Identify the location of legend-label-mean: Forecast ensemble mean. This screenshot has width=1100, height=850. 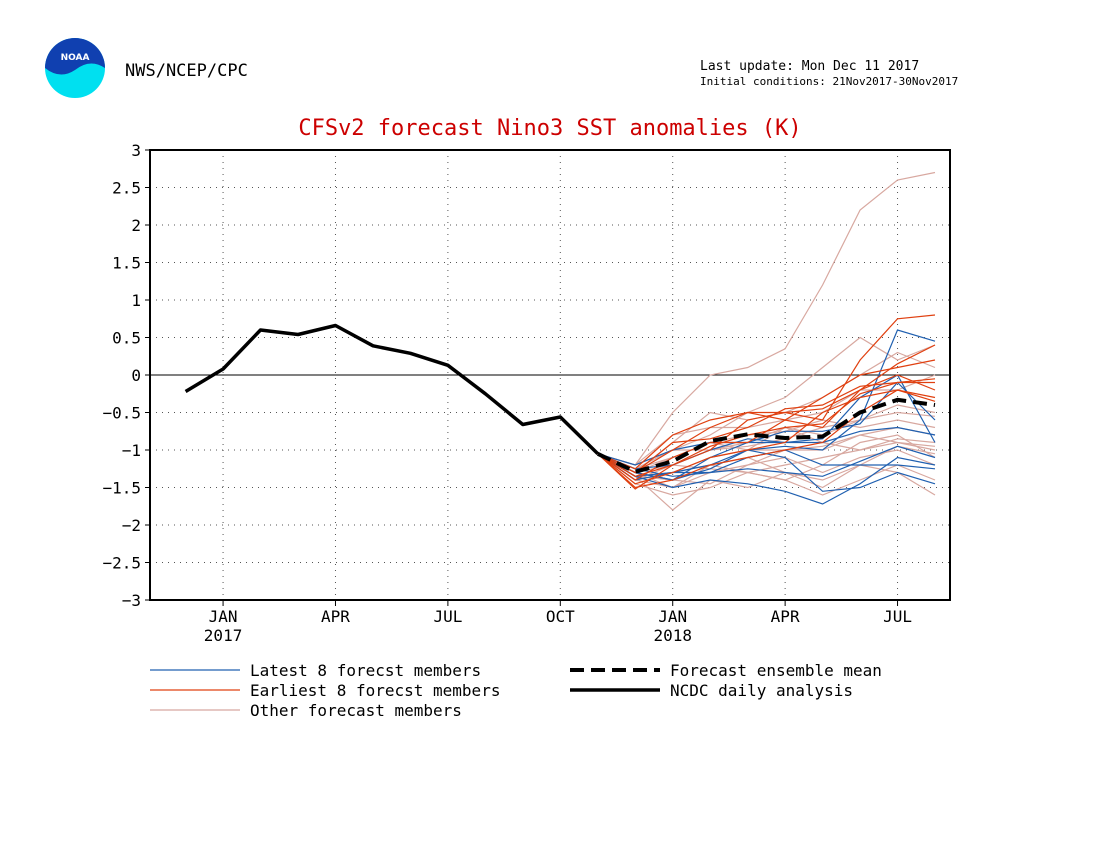
(776, 670).